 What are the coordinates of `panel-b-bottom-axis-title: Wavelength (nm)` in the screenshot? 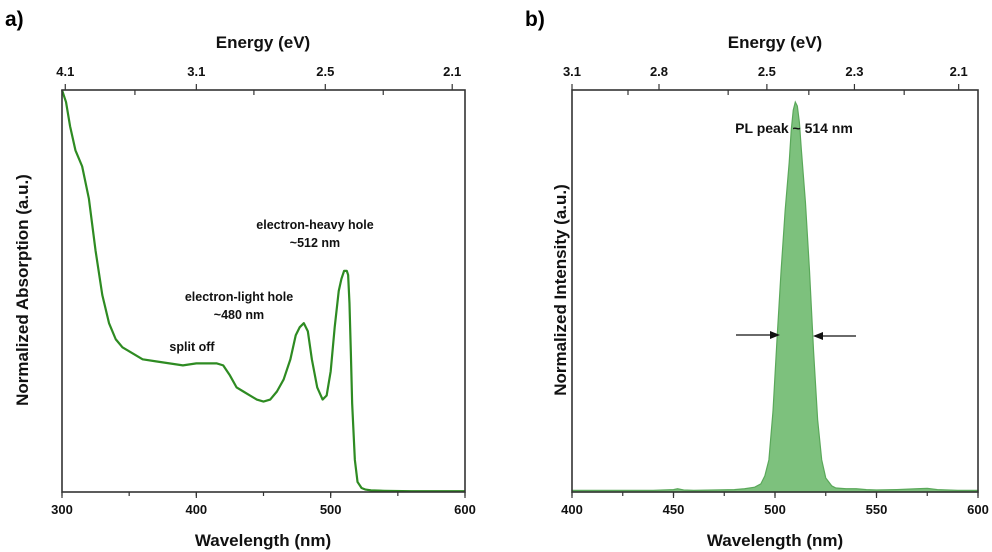 It's located at (775, 540).